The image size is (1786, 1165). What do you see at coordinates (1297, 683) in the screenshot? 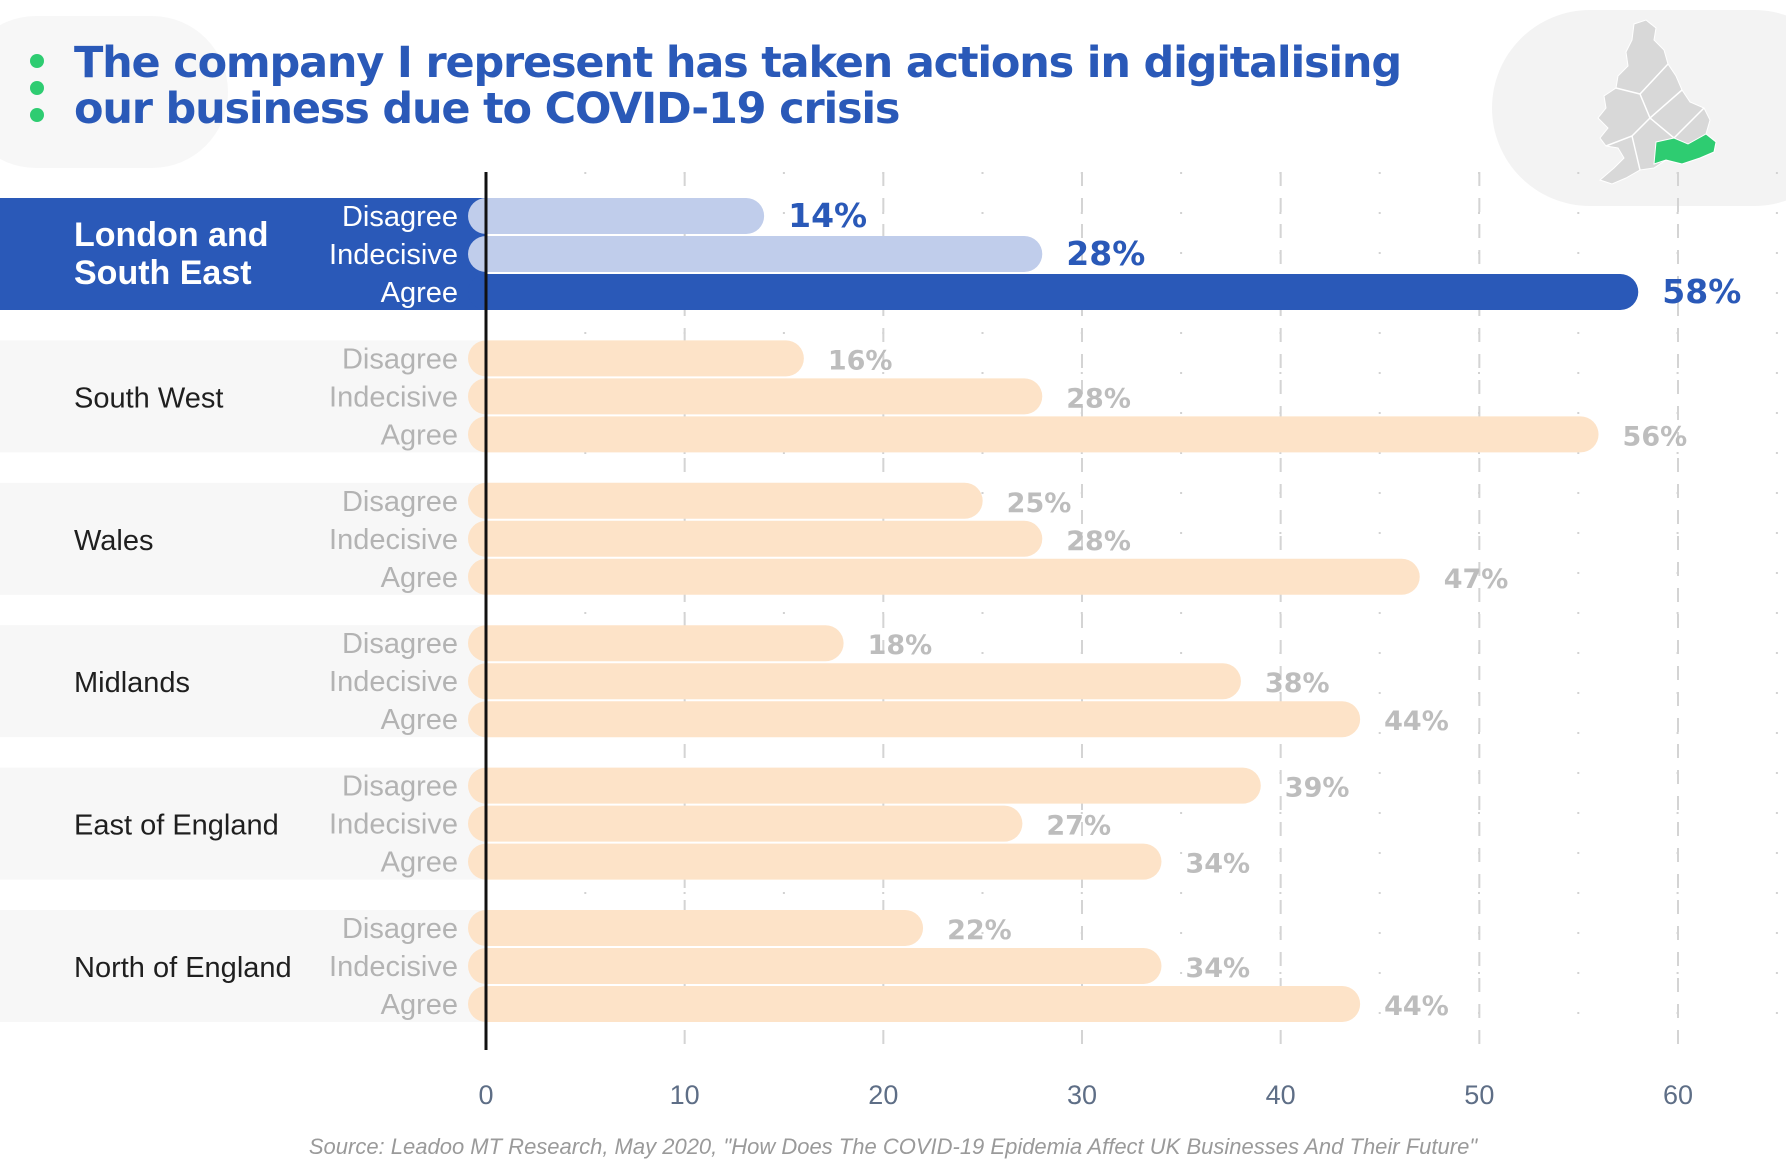
I see `bar-value-label: 38%` at bounding box center [1297, 683].